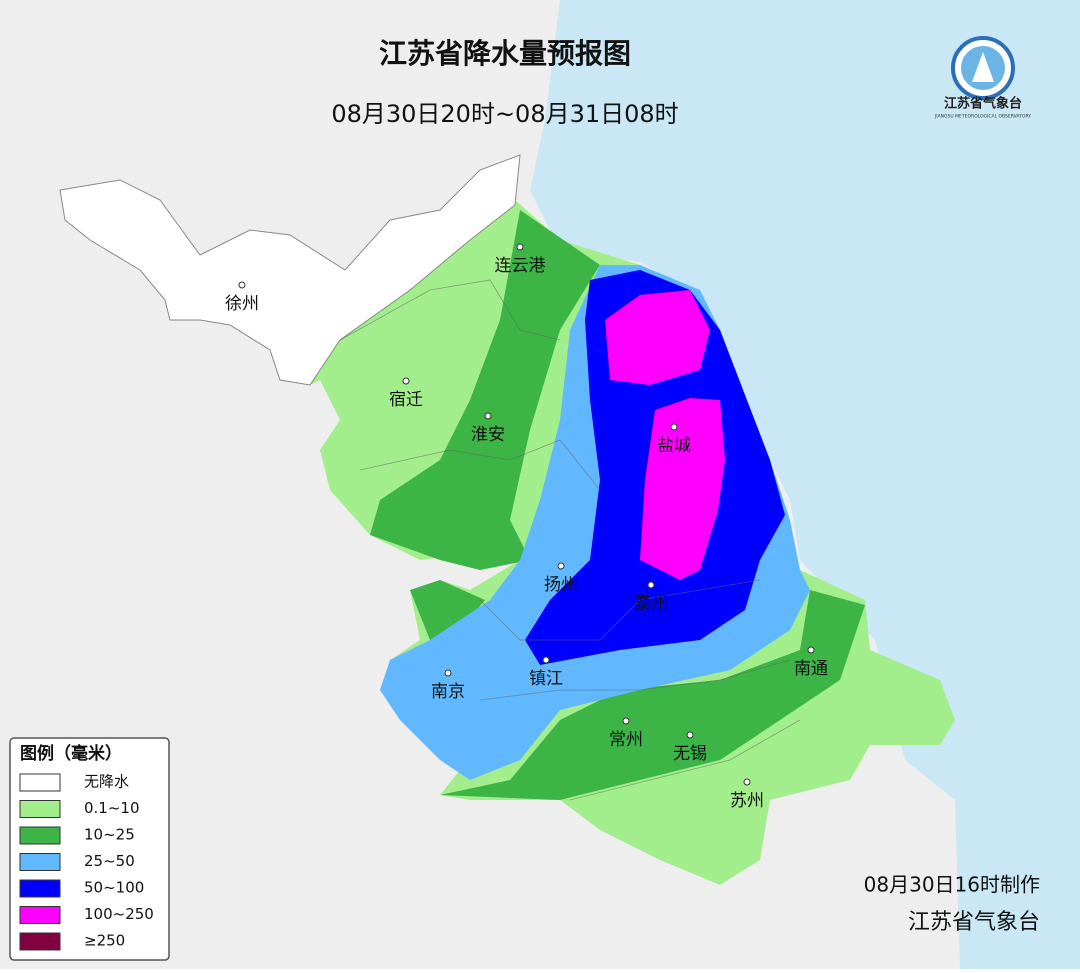 This screenshot has width=1080, height=973. I want to click on city-label: 南京, so click(448, 692).